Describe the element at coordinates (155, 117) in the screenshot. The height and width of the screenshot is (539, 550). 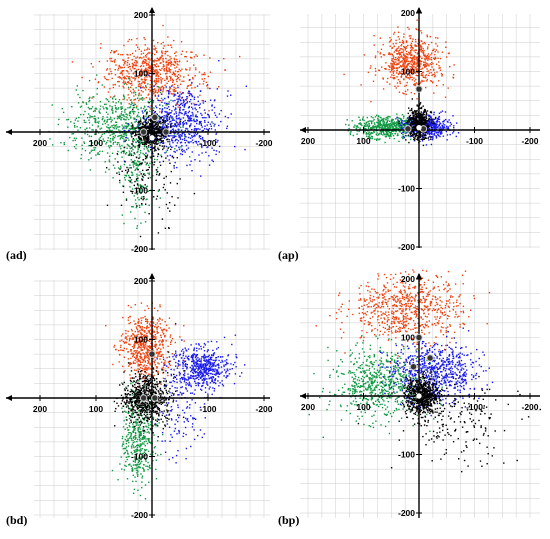
I see `centroid-marker` at that location.